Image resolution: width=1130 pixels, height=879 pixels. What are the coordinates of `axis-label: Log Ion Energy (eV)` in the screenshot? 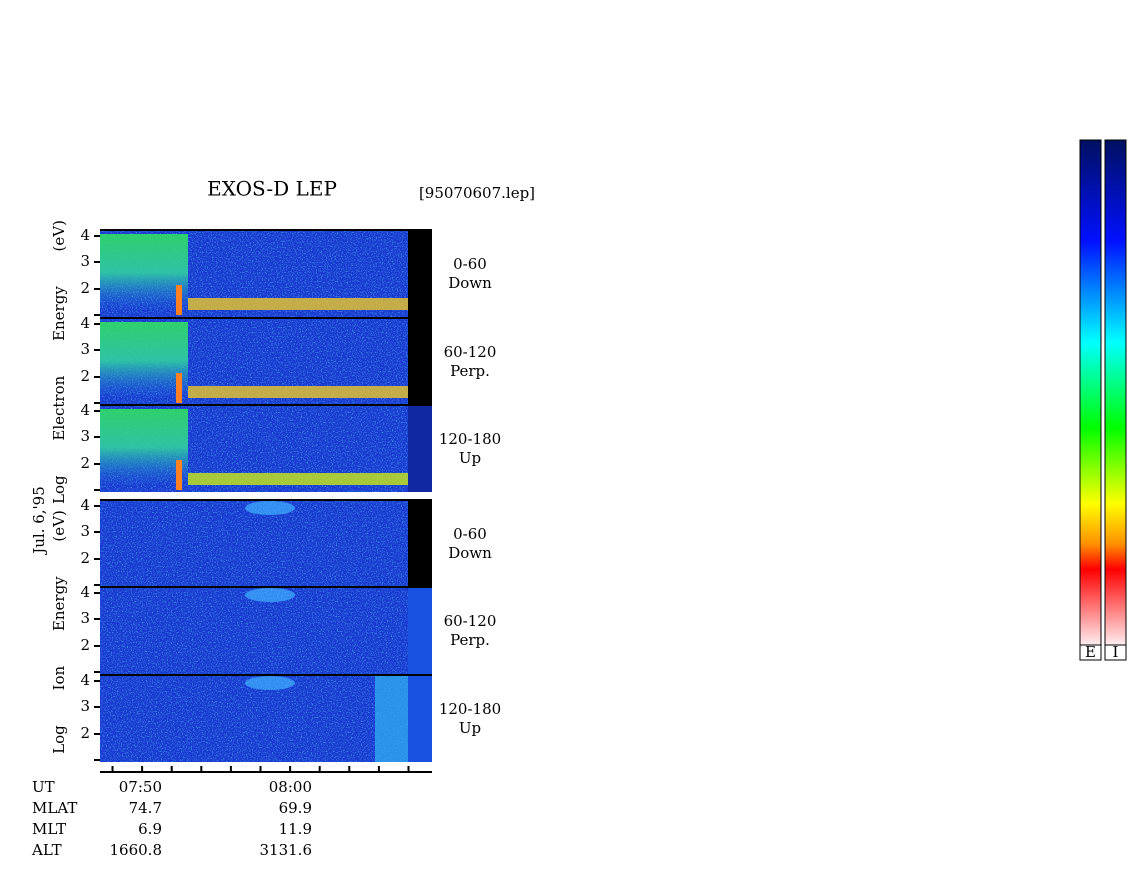 It's located at (59, 632).